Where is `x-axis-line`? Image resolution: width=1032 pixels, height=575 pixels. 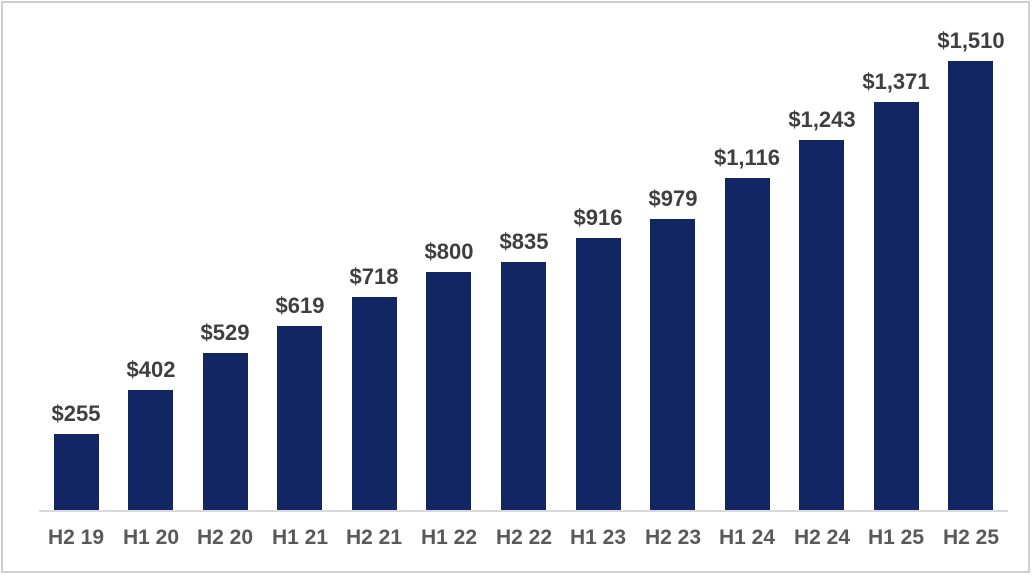
x-axis-line is located at coordinates (523, 511).